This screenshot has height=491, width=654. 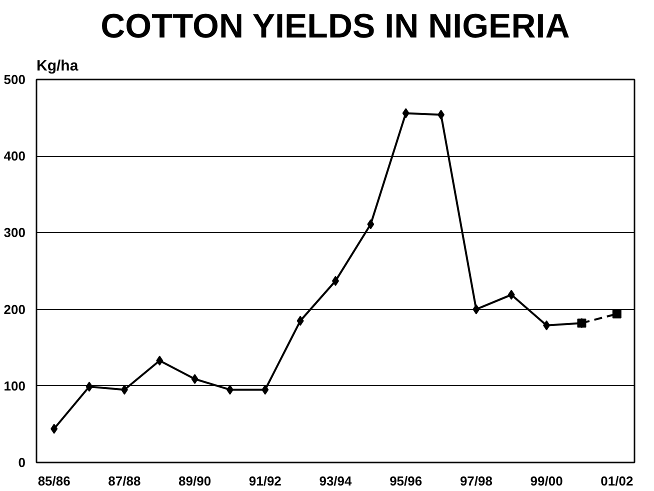 I want to click on x-tick-label: 99/00, so click(x=546, y=481).